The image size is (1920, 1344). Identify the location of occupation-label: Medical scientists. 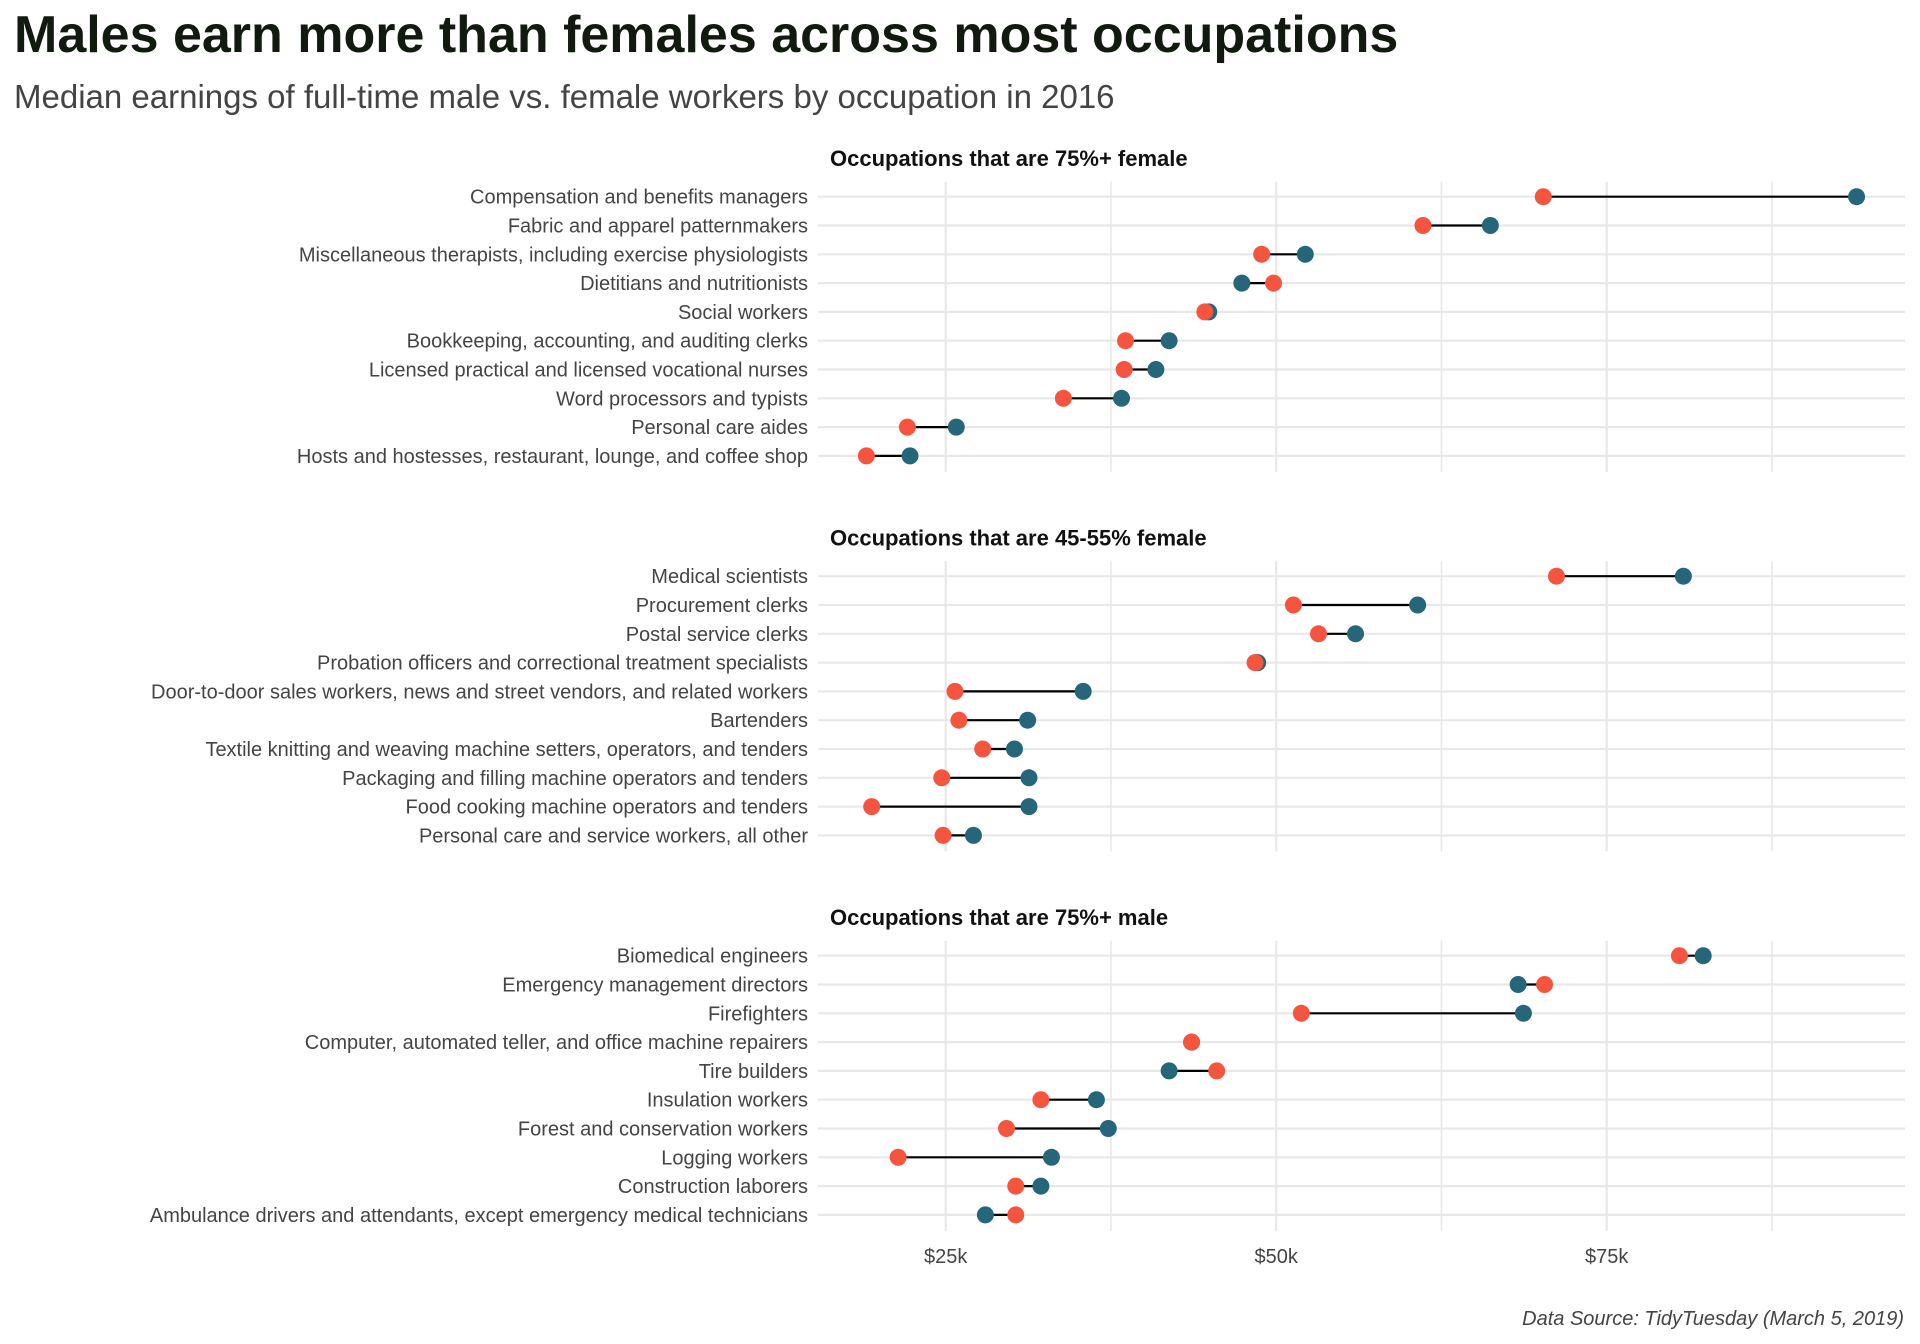
(729, 577).